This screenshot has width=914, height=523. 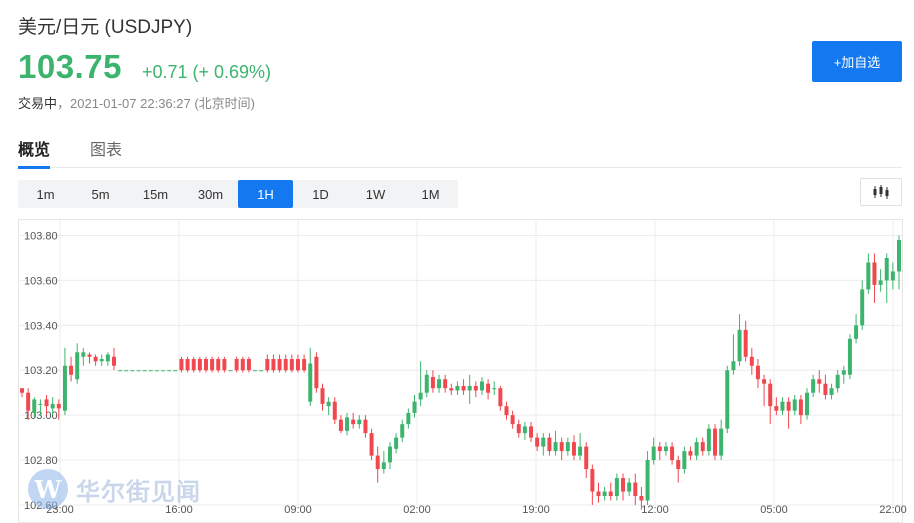 What do you see at coordinates (70, 66) in the screenshot?
I see `current-price: 103.75` at bounding box center [70, 66].